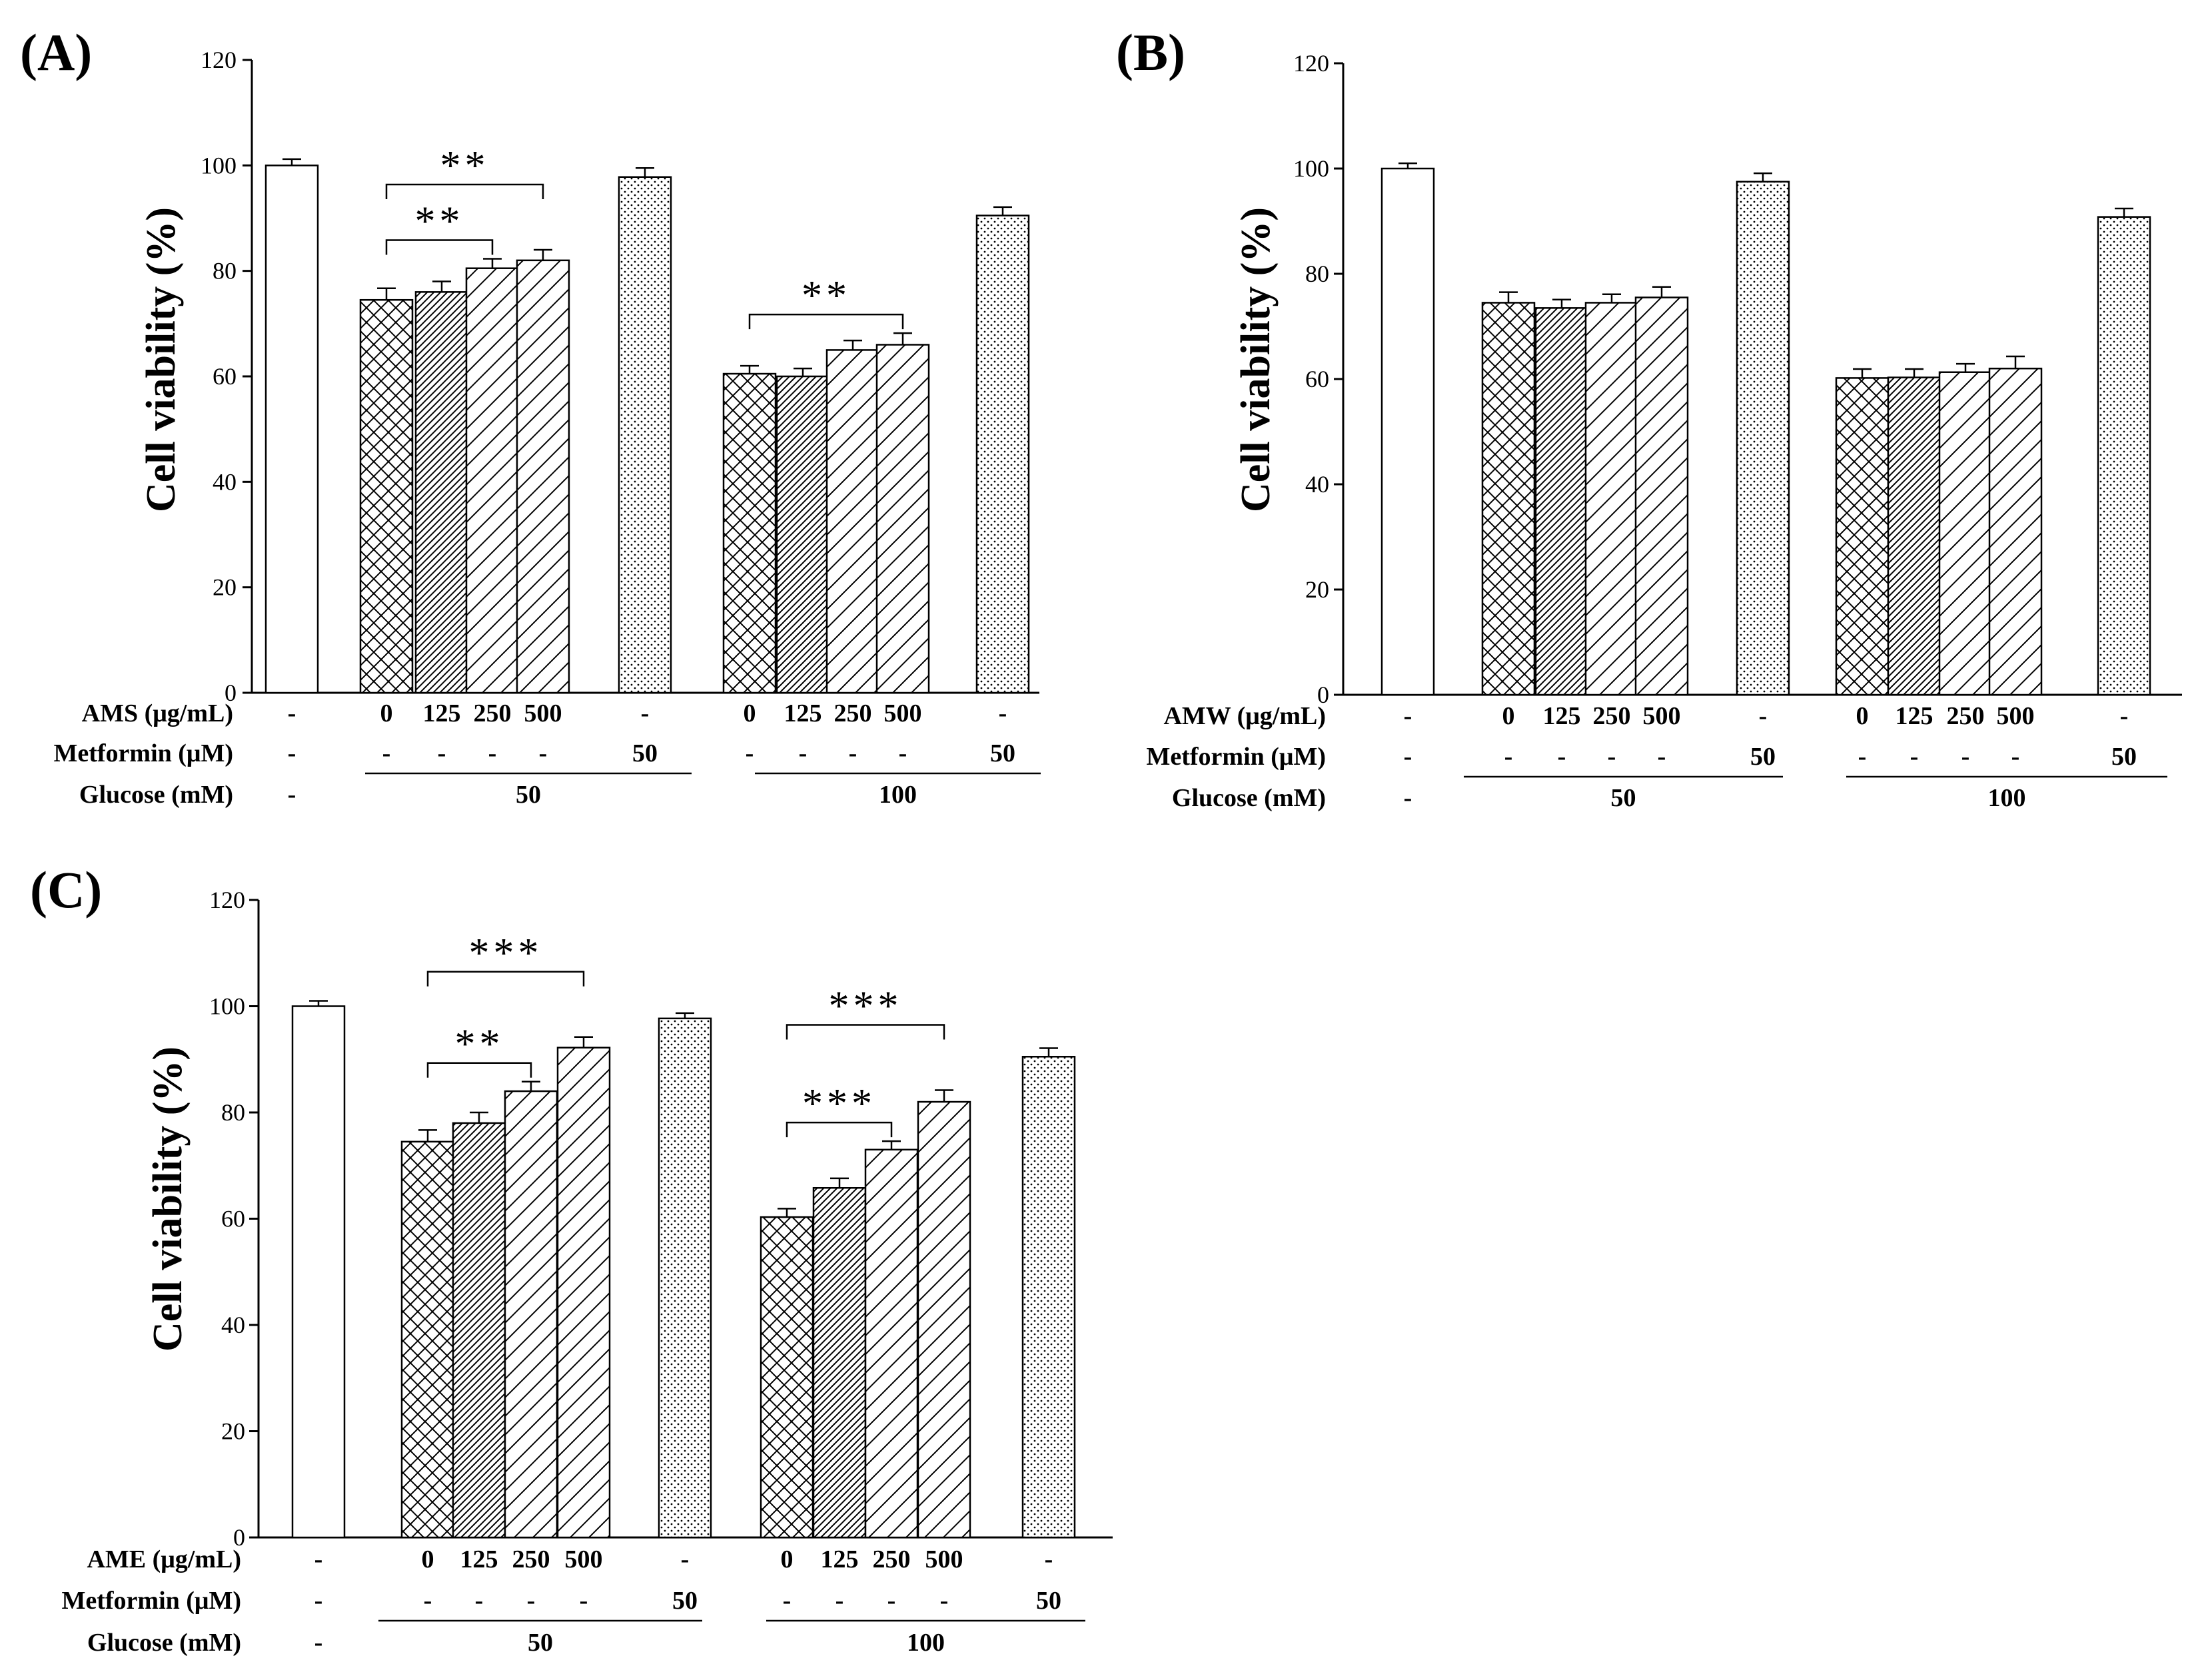 Image resolution: width=2200 pixels, height=1680 pixels. Describe the element at coordinates (1311, 168) in the screenshot. I see `y-tick-label: 100` at that location.